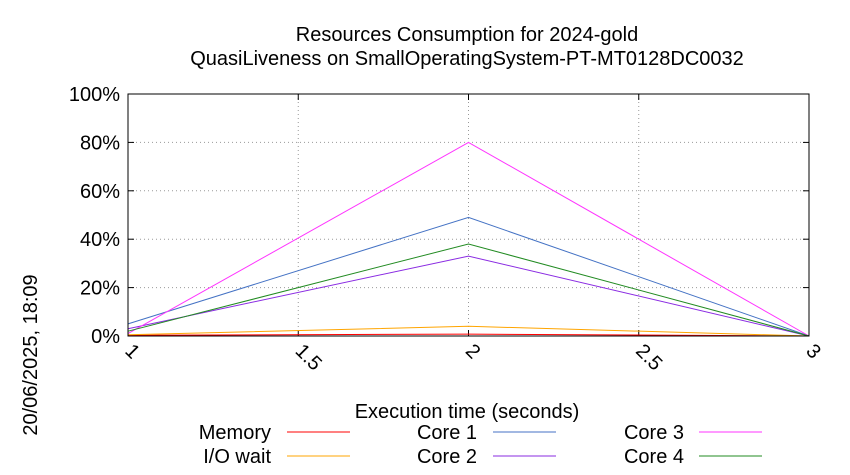 Image resolution: width=850 pixels, height=475 pixels. Describe the element at coordinates (276, 457) in the screenshot. I see `legend-item: I/O wait` at that location.